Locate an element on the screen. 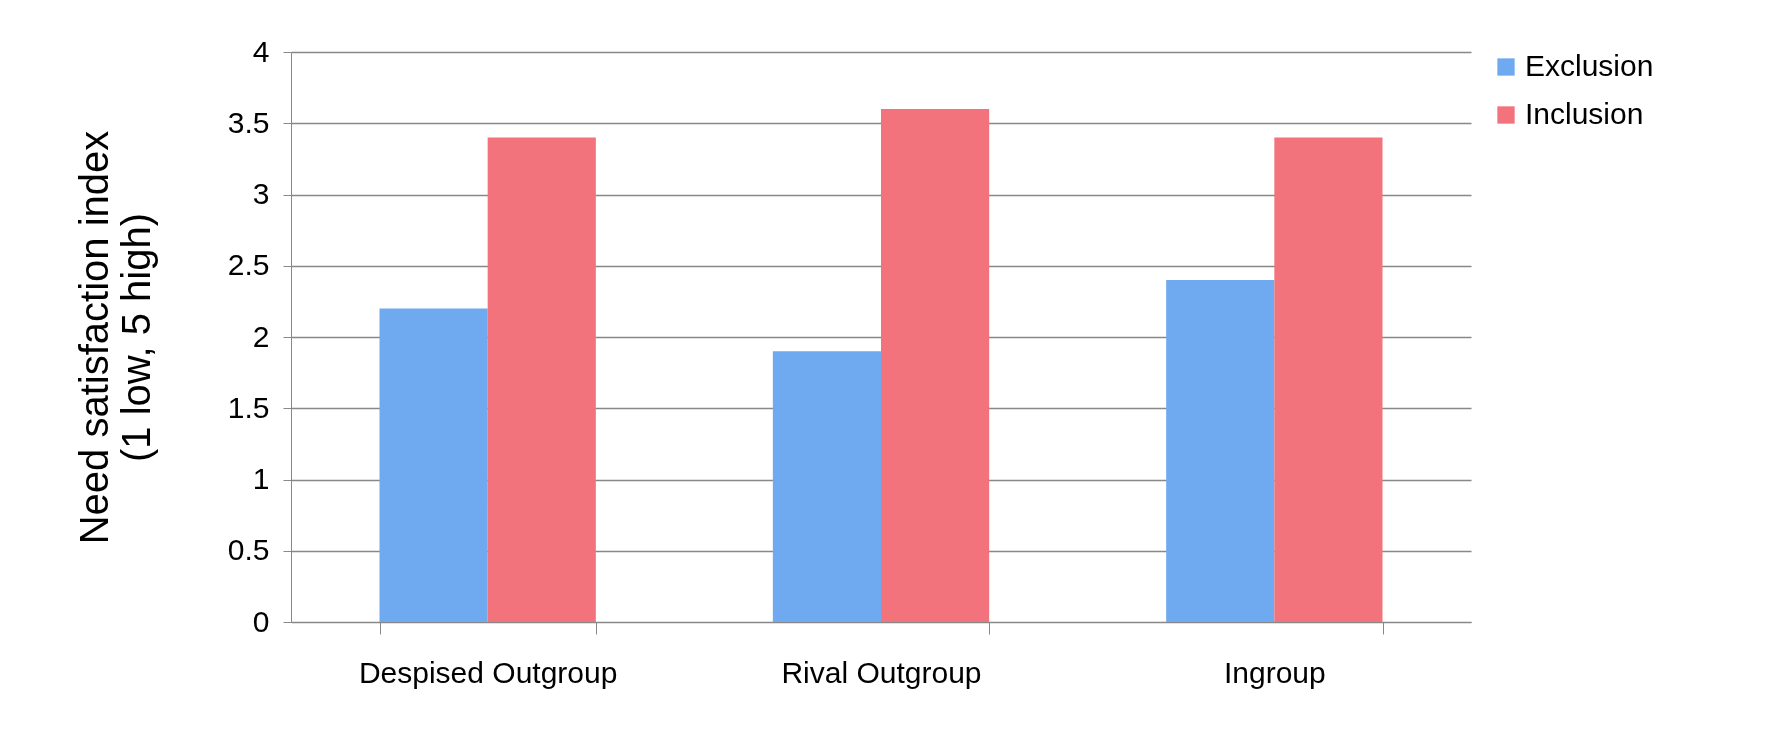  legend-label: Inclusion is located at coordinates (1584, 113).